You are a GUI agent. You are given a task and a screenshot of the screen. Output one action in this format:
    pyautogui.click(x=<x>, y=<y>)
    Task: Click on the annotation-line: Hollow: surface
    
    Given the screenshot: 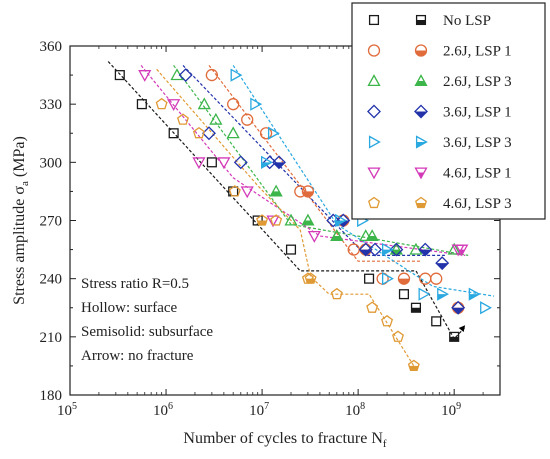 What is the action you would take?
    pyautogui.click(x=129, y=308)
    